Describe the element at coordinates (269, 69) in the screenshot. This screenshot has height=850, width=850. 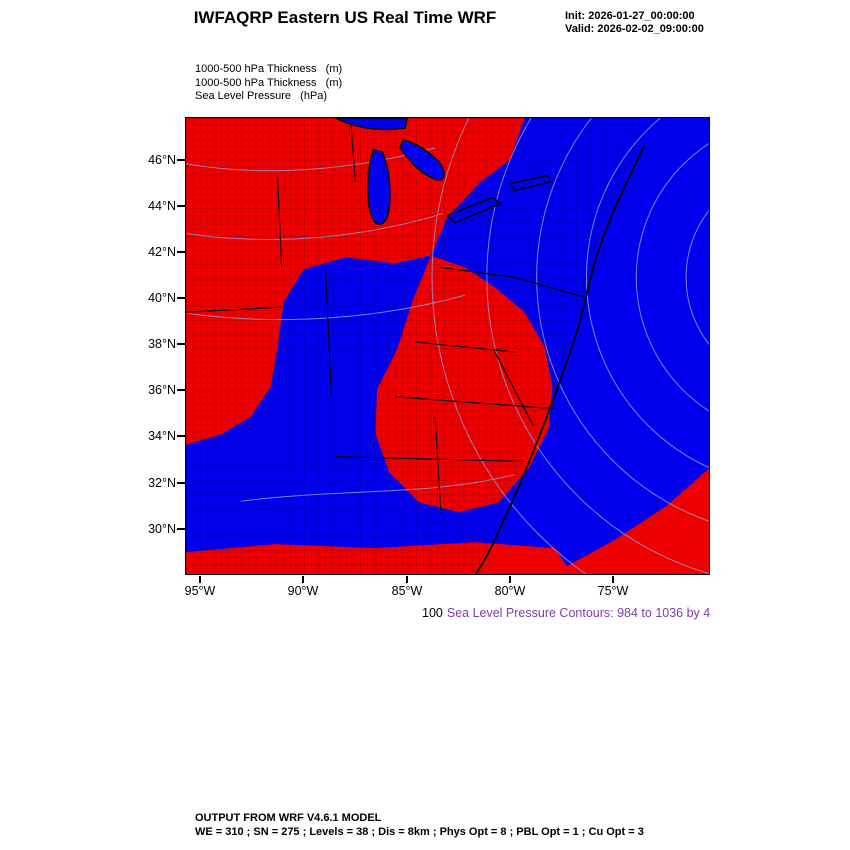
I see `legend-thickness-line-1: 1000-500 hPa Thickness (m)` at that location.